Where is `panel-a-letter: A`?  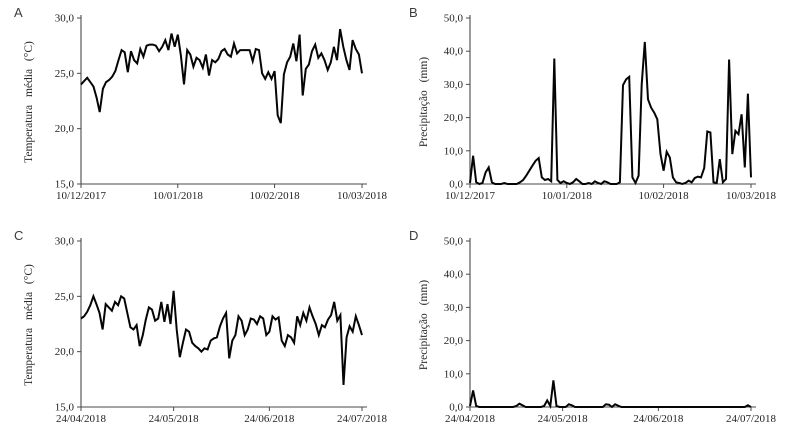 panel-a-letter: A is located at coordinates (18, 12).